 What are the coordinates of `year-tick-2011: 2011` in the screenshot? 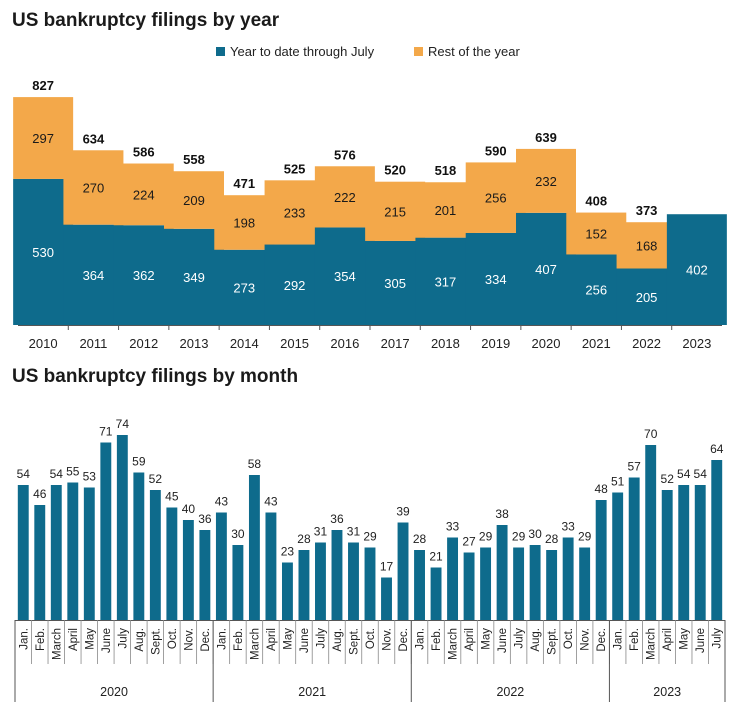 It's located at (93, 343).